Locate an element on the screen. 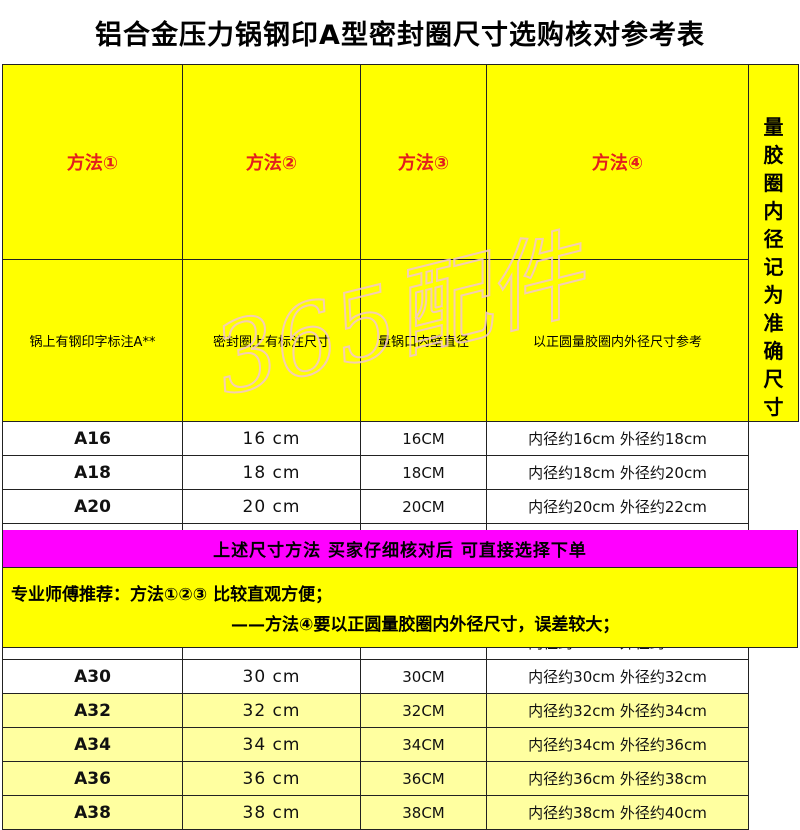  method-3-header: 方法③ is located at coordinates (423, 162).